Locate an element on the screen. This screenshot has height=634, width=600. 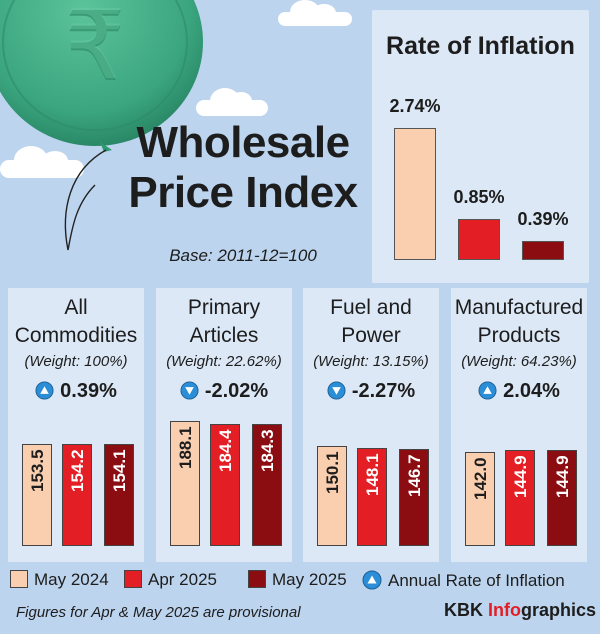
card-title: All Commodities is located at coordinates (76, 322).